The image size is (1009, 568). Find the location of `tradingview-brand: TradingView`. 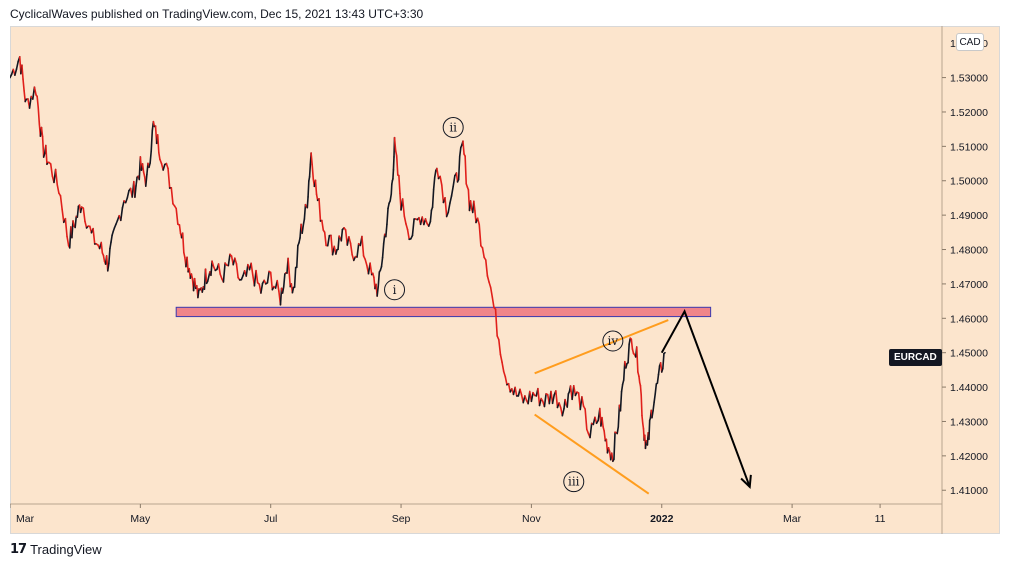

tradingview-brand: TradingView is located at coordinates (66, 549).